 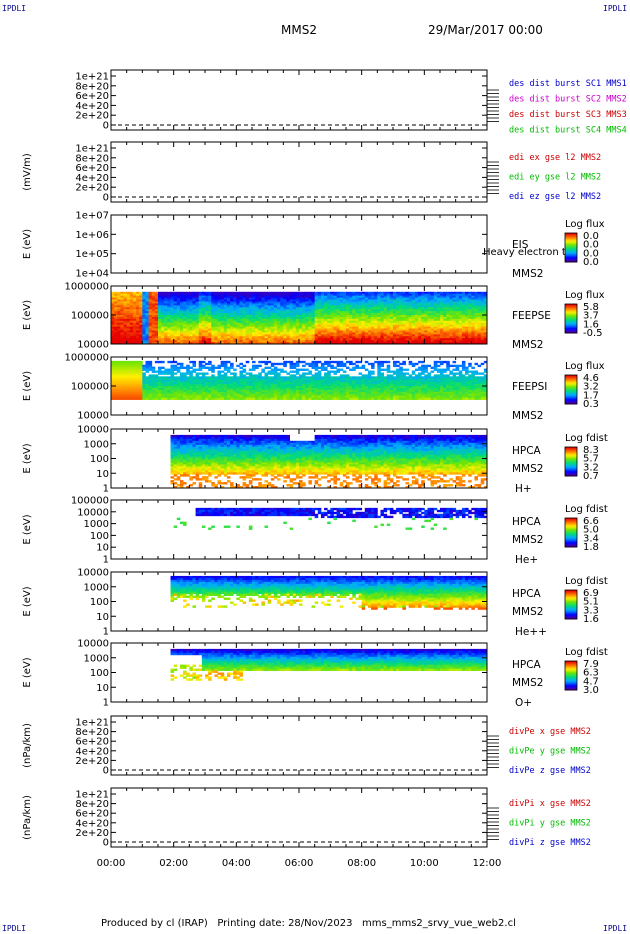 I want to click on legend-series-2: divPe z gse MMS2, so click(x=550, y=771).